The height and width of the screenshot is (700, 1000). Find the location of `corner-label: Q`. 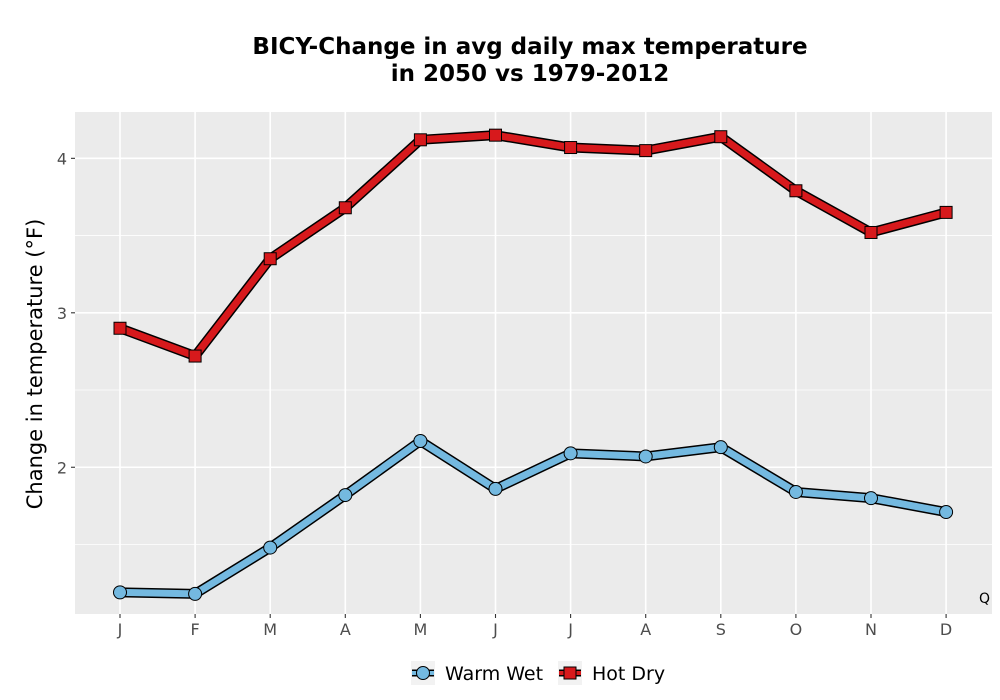

corner-label: Q is located at coordinates (984, 599).